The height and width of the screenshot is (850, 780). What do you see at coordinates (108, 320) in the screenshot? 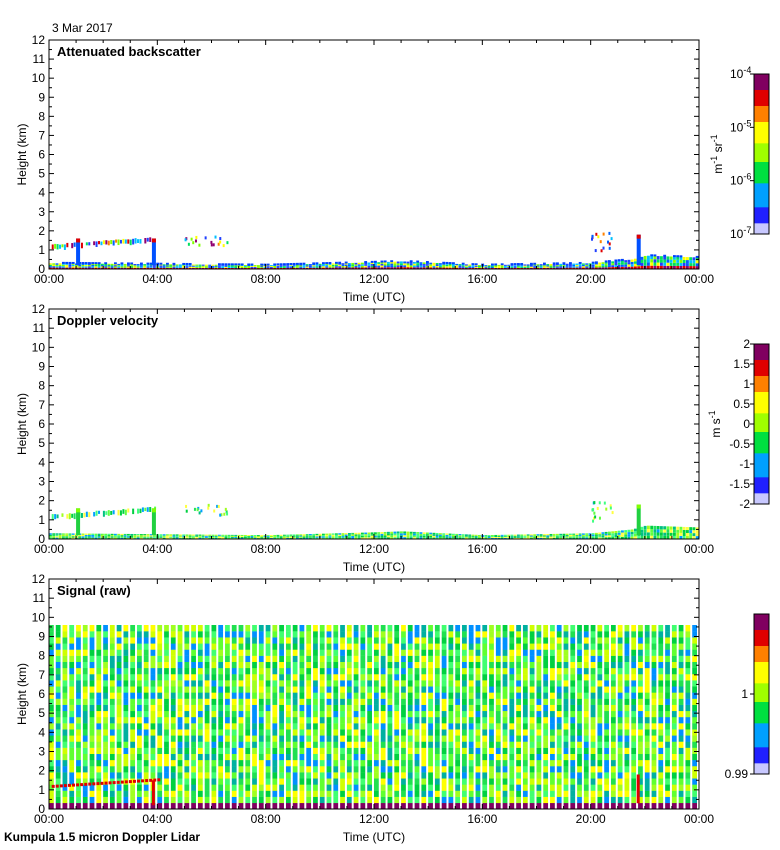
I see `panel-title: Doppler velocity` at bounding box center [108, 320].